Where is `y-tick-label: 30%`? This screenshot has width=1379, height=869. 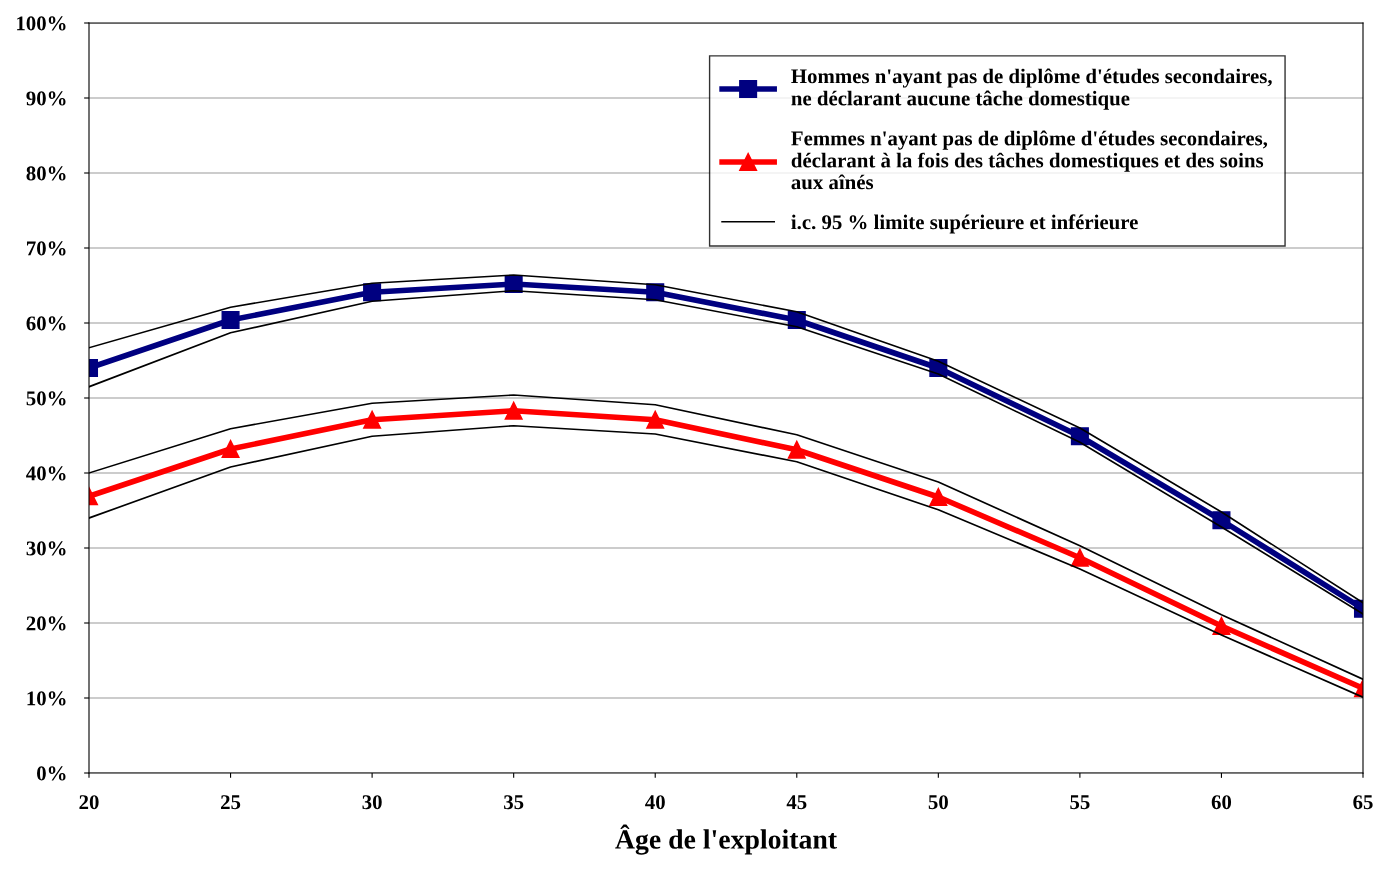 y-tick-label: 30% is located at coordinates (46, 548).